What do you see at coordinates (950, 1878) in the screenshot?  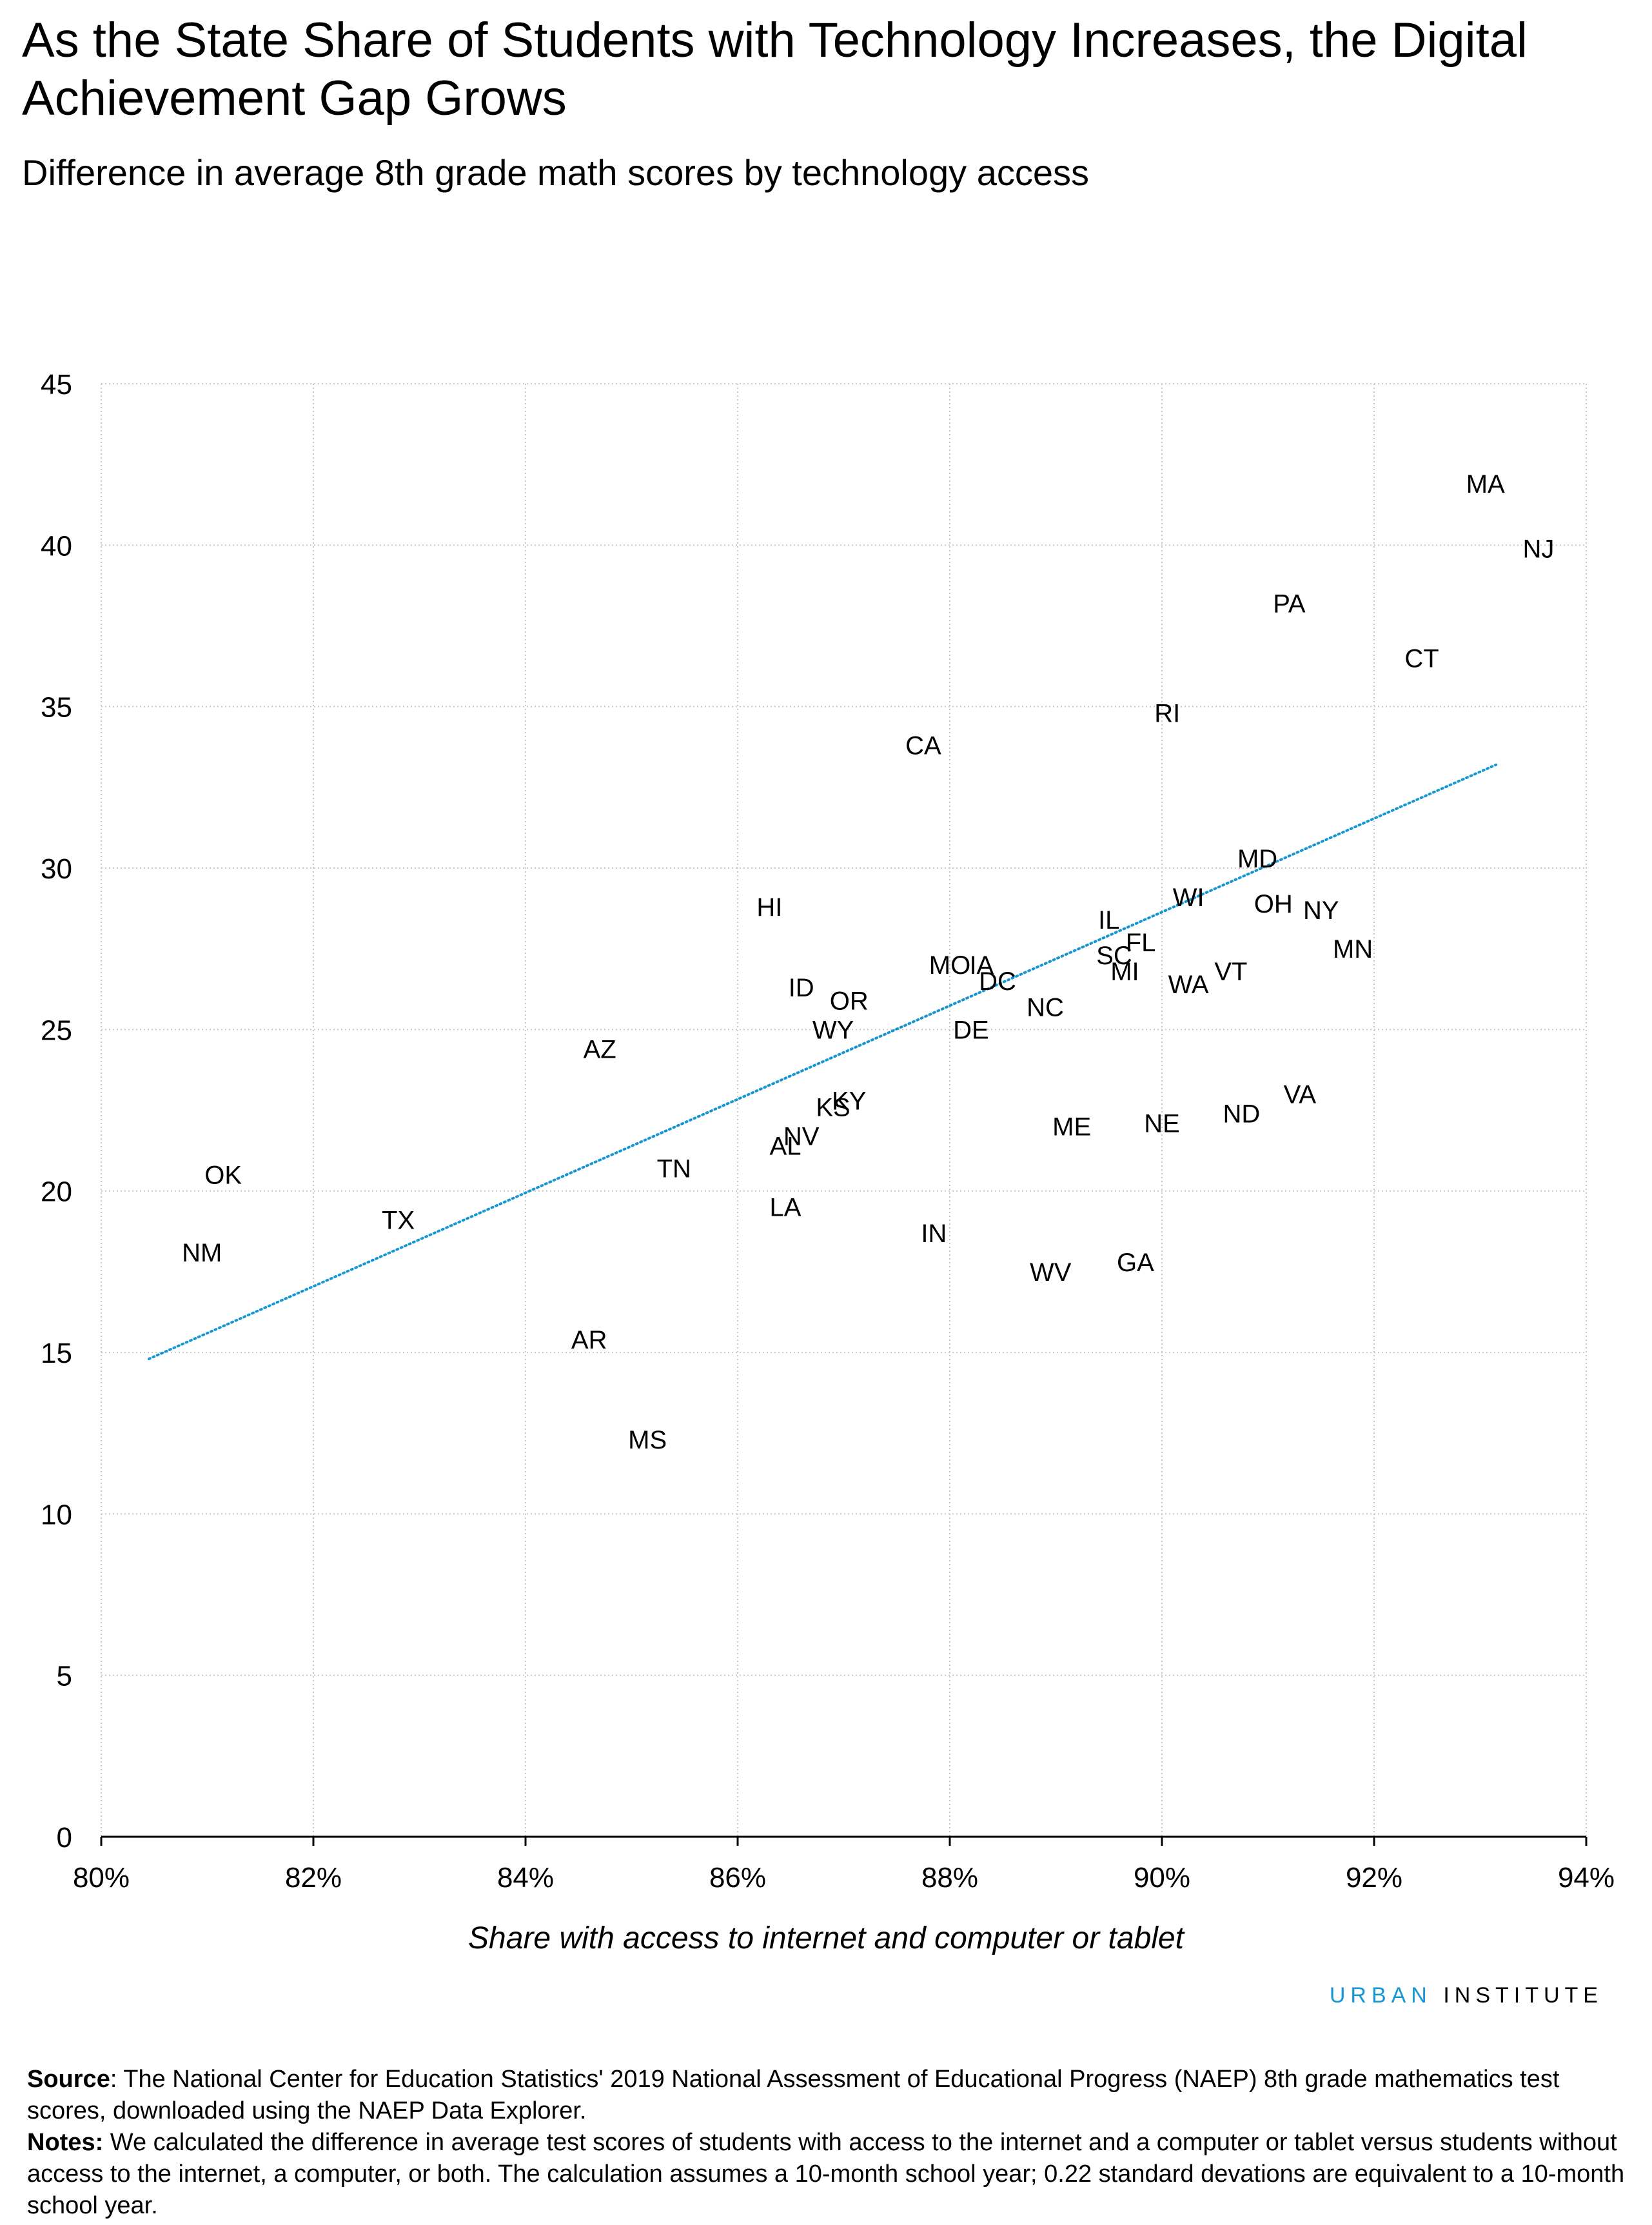 I see `x-tick-label: 88%` at bounding box center [950, 1878].